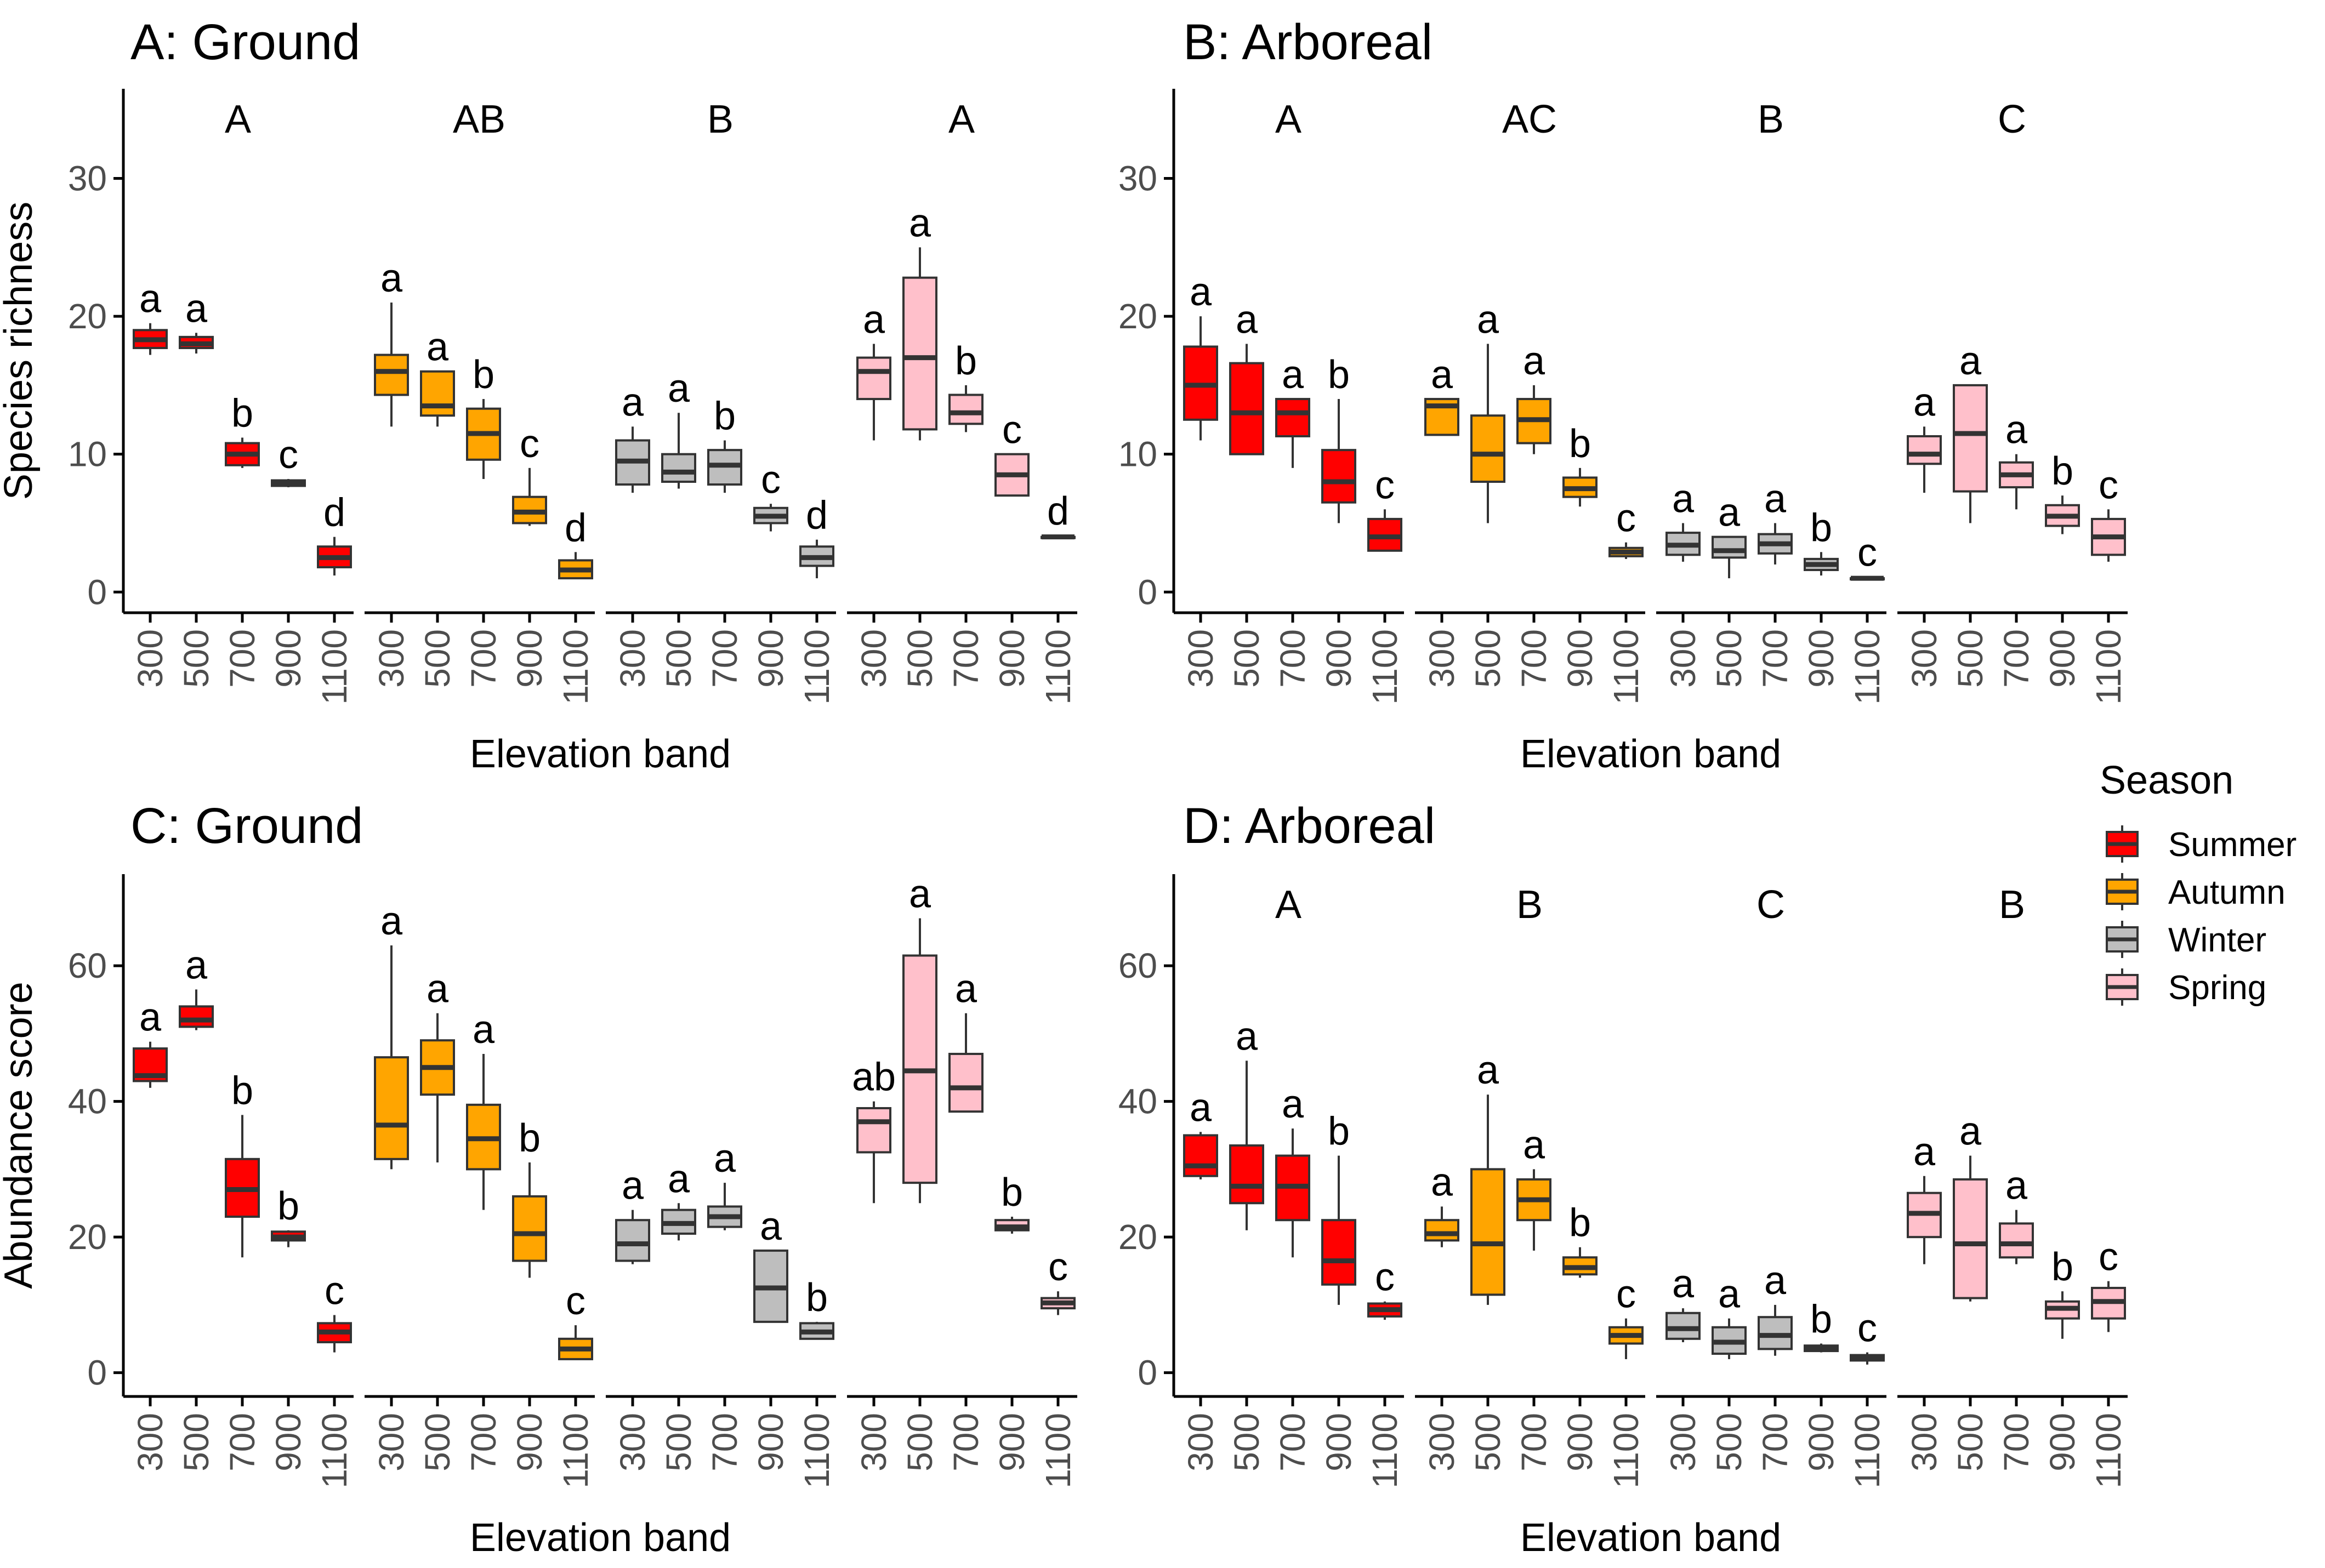 Image resolution: width=2325 pixels, height=1568 pixels. What do you see at coordinates (2166, 780) in the screenshot?
I see `legend-title: Season` at bounding box center [2166, 780].